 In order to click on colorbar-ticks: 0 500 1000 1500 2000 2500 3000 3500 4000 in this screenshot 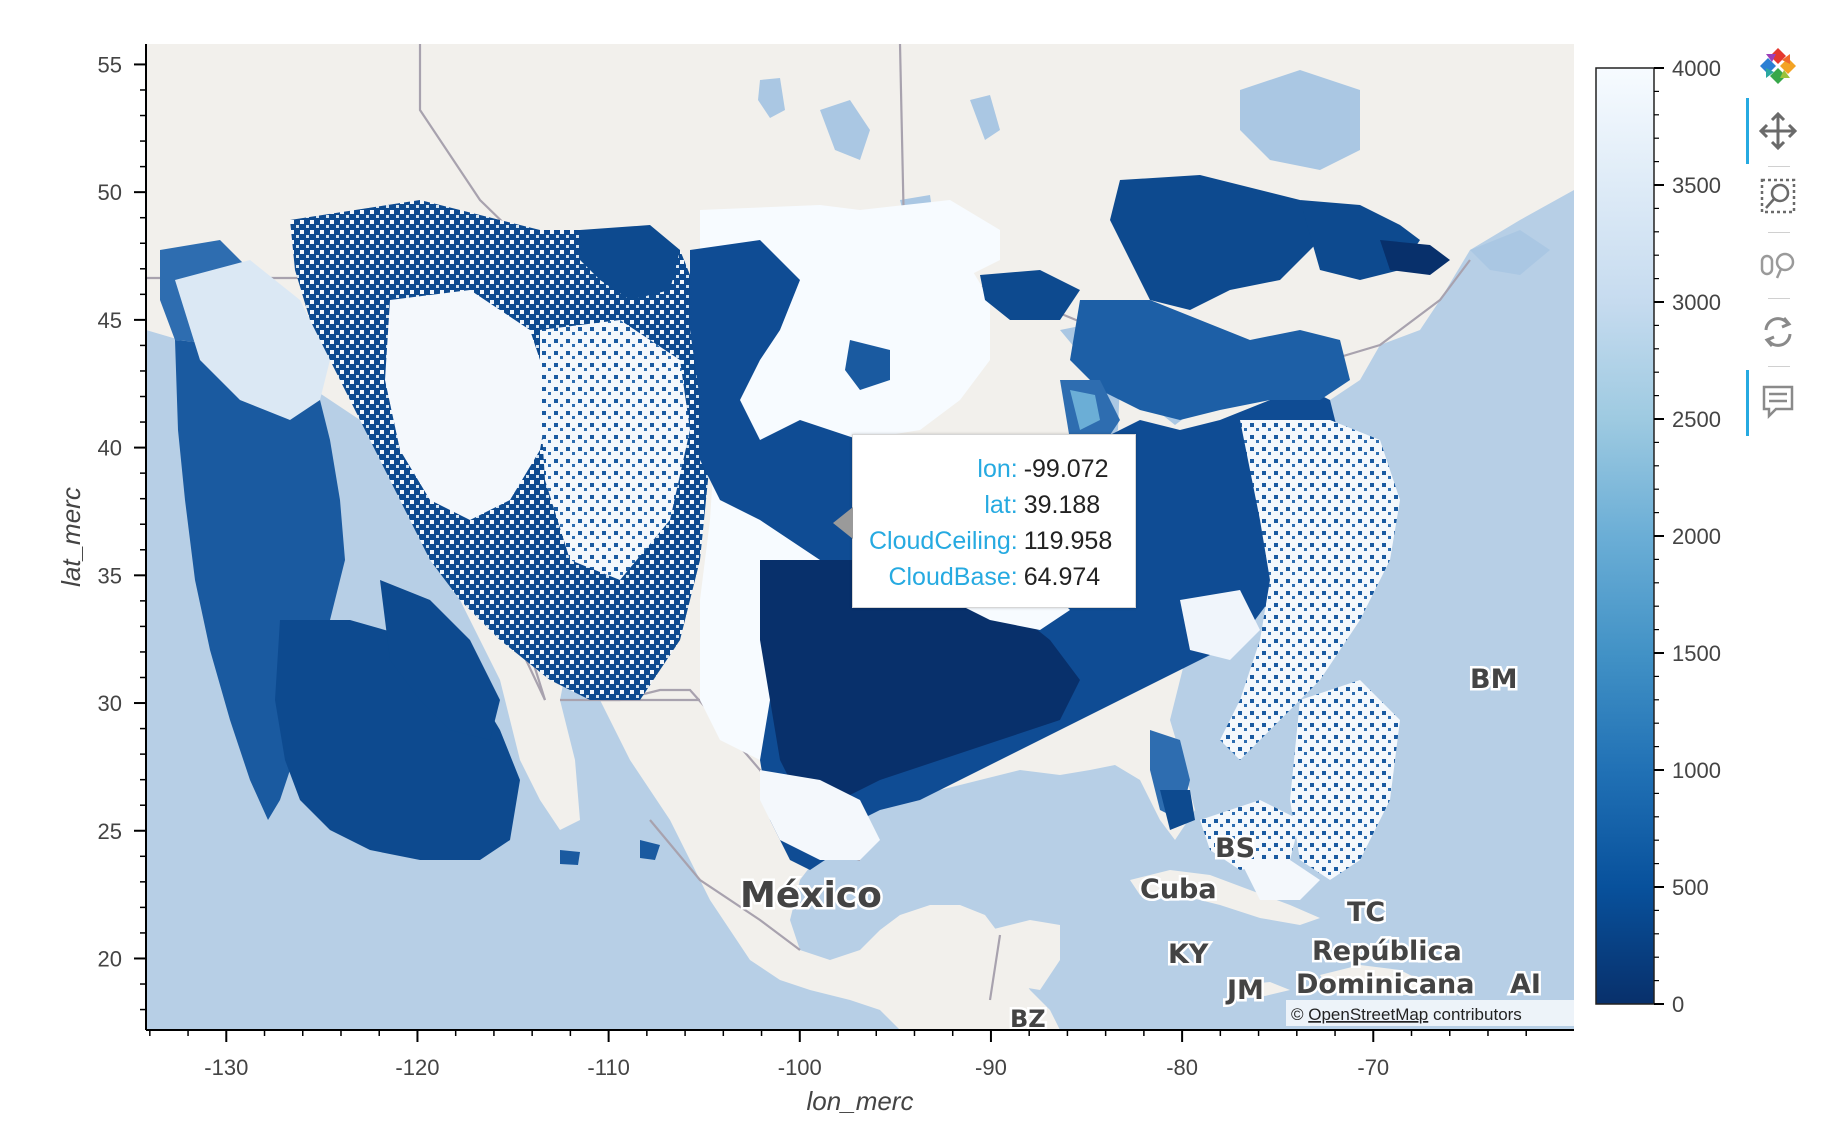, I will do `click(1687, 536)`.